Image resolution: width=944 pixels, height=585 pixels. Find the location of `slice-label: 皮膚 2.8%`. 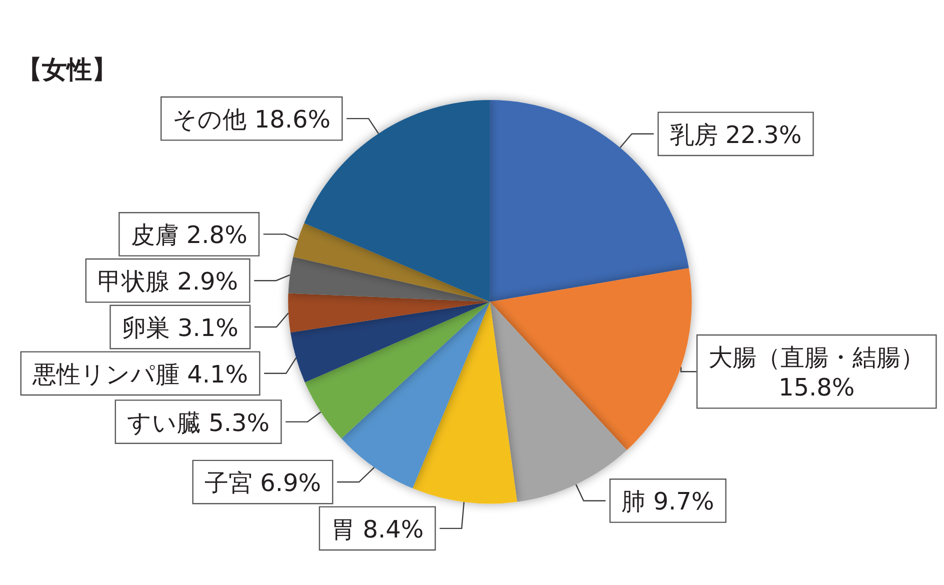

slice-label: 皮膚 2.8% is located at coordinates (189, 235).